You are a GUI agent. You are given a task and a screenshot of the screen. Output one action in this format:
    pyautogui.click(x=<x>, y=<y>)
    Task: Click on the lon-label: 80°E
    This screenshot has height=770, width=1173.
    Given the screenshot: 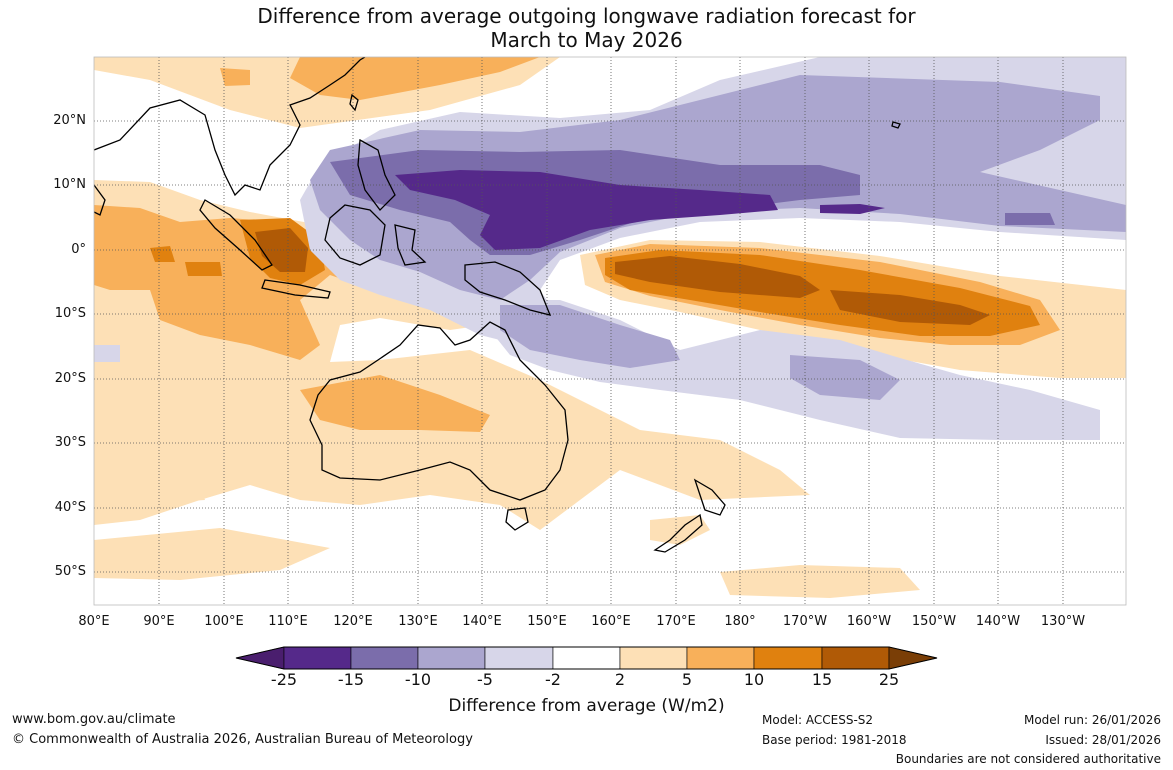 What is the action you would take?
    pyautogui.click(x=94, y=621)
    